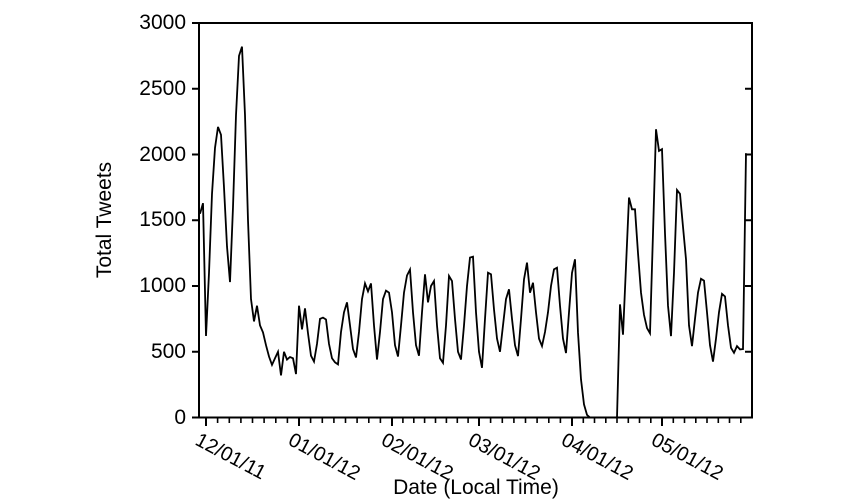 The height and width of the screenshot is (503, 850). Describe the element at coordinates (180, 417) in the screenshot. I see `y-tick-label: 0` at that location.